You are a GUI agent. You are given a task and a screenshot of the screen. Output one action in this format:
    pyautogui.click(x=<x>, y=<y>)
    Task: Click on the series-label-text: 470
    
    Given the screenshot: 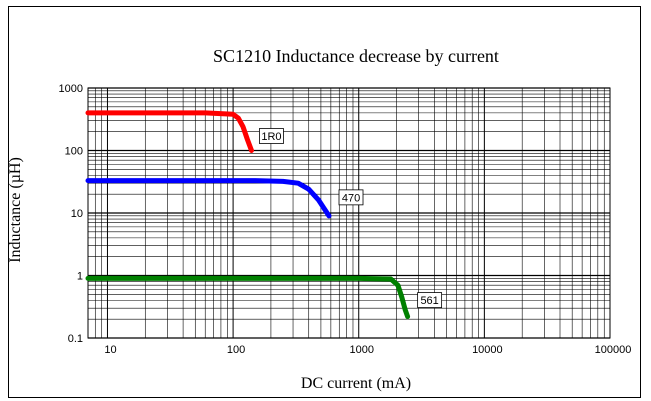 What is the action you would take?
    pyautogui.click(x=351, y=198)
    